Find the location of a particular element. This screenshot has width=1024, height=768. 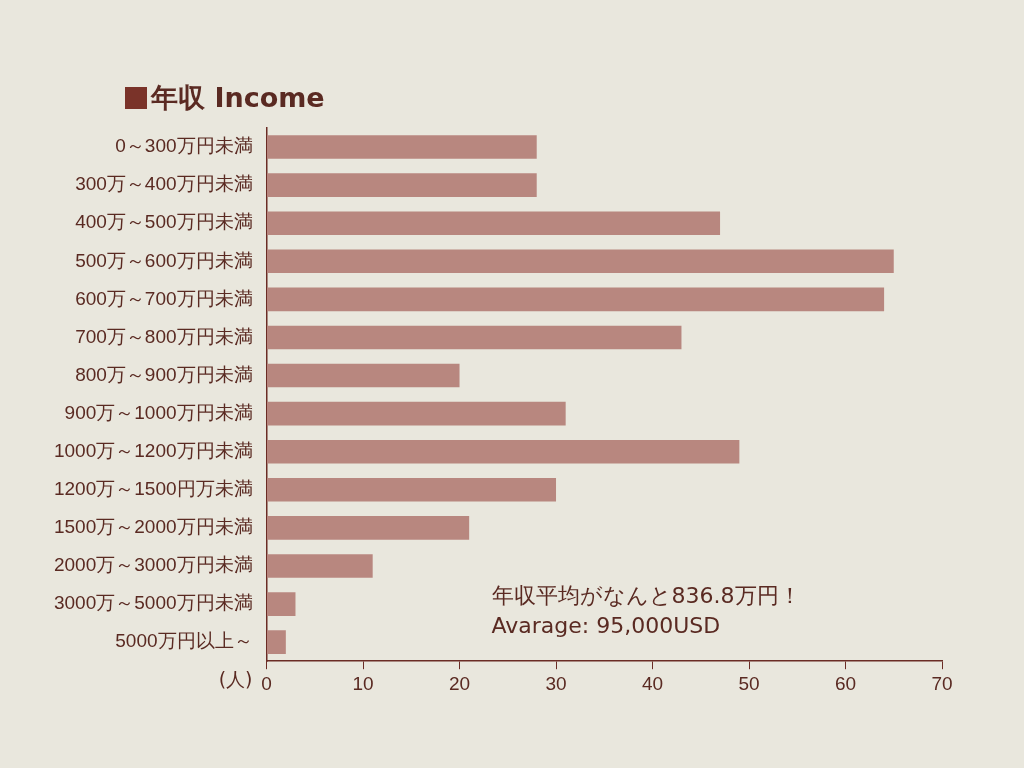

y-tick-label: 1500万～2000万円未満 is located at coordinates (153, 527).